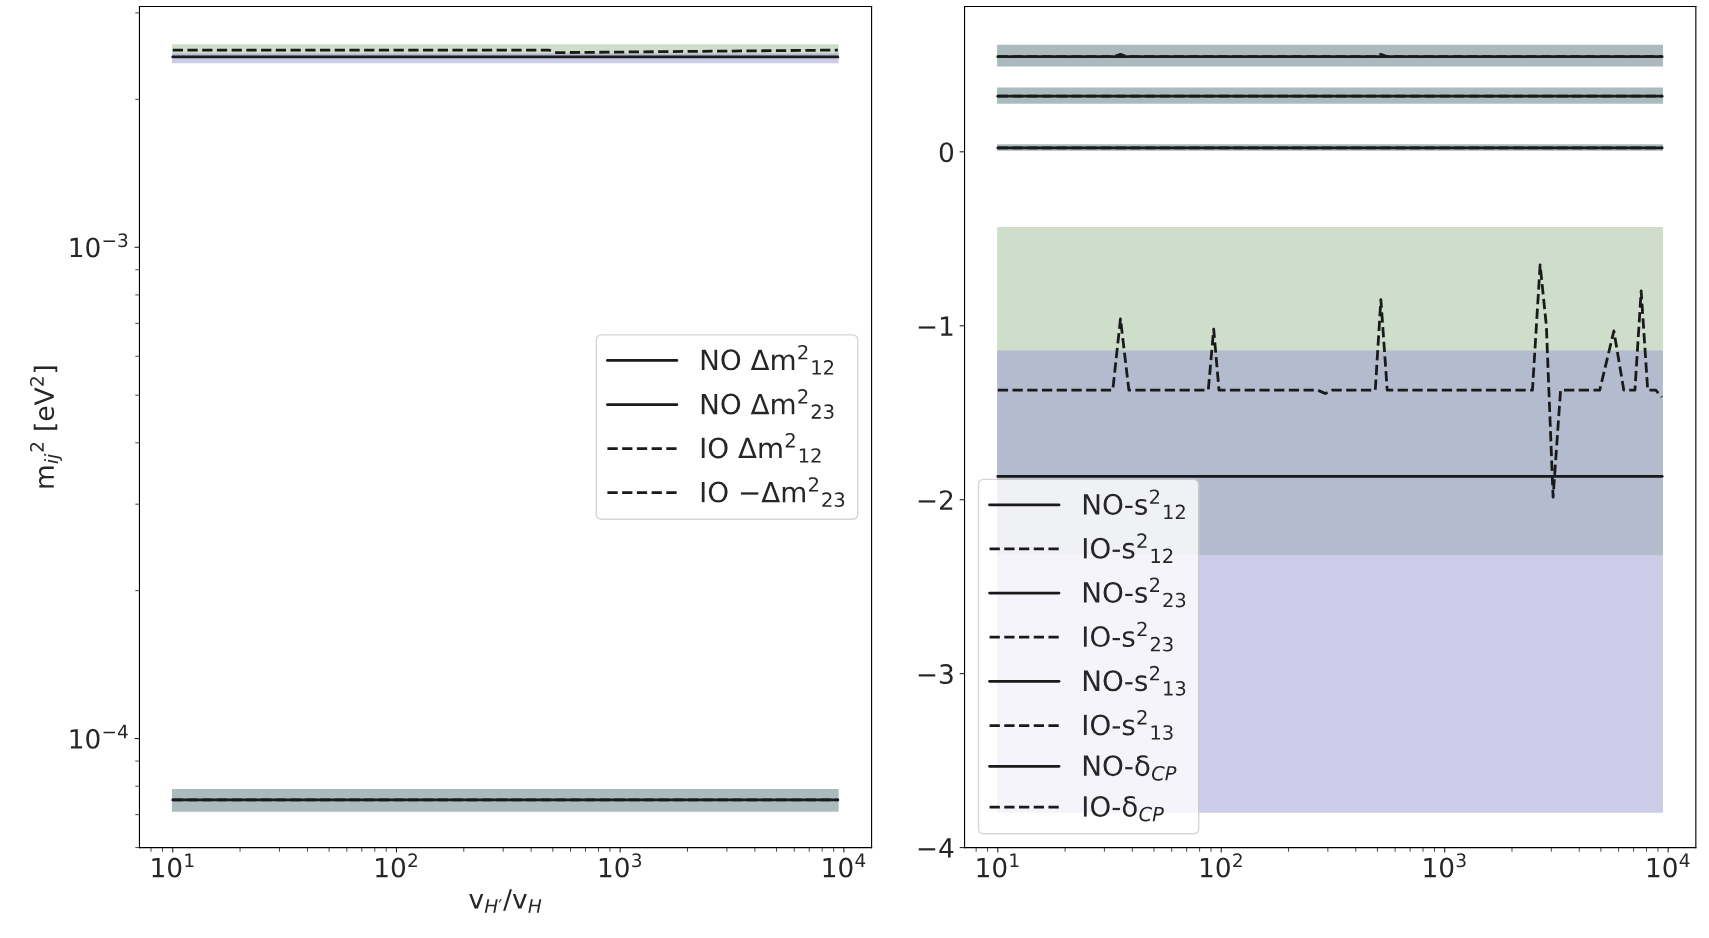 The height and width of the screenshot is (938, 1709). I want to click on x-axis-title: v$_{H′}$/v$_{H}$, so click(505, 901).